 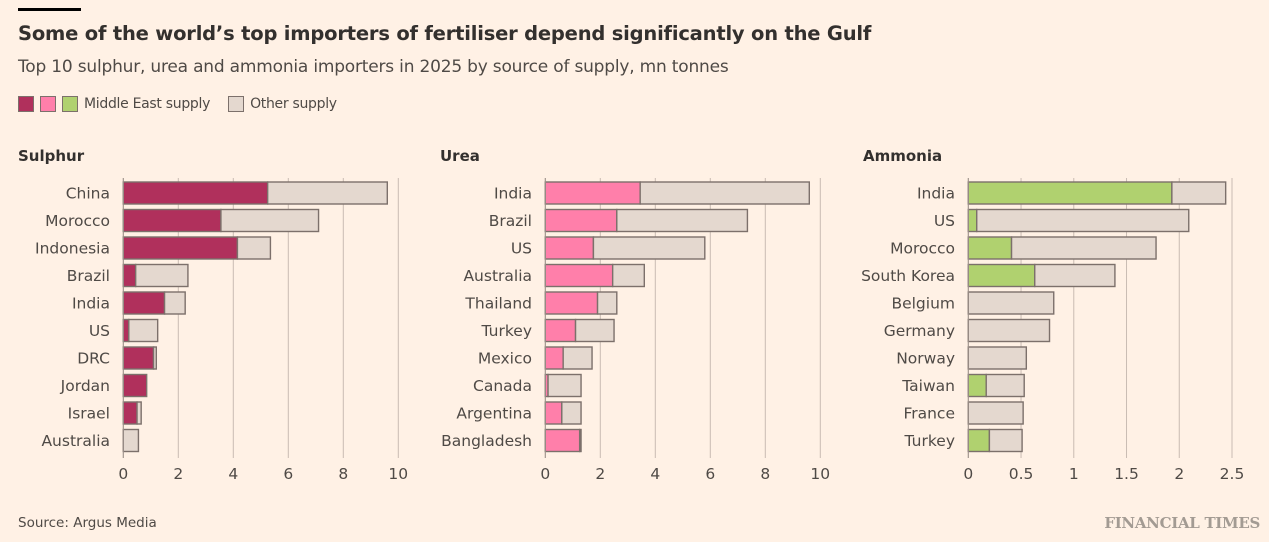 I want to click on legend-swatch-other, so click(x=236, y=104).